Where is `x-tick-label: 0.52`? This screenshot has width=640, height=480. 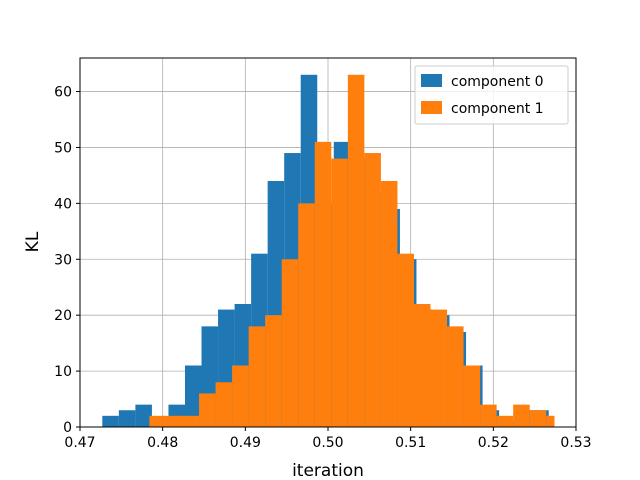 x-tick-label: 0.52 is located at coordinates (493, 443).